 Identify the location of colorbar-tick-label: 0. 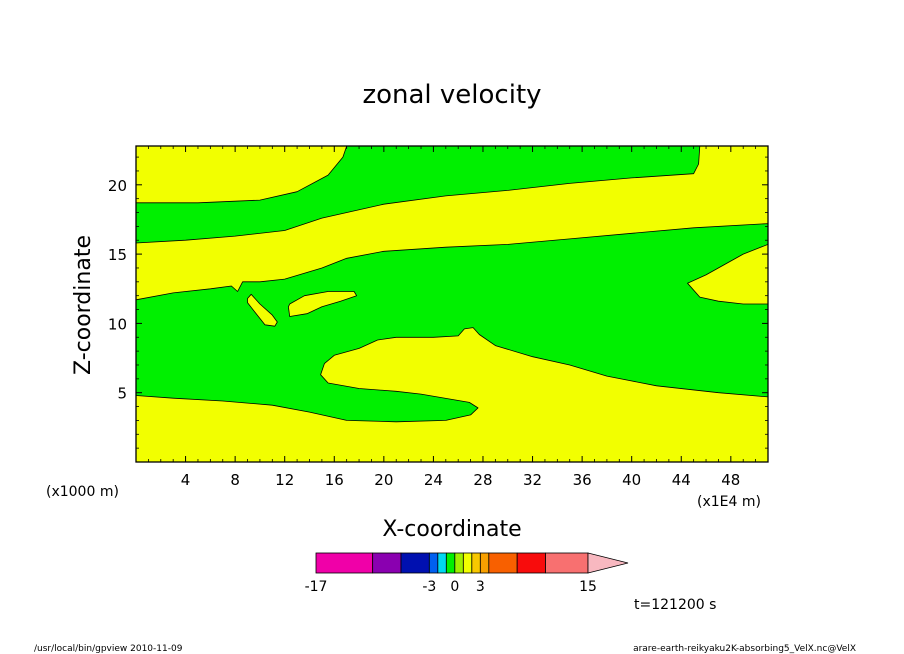
(454, 587).